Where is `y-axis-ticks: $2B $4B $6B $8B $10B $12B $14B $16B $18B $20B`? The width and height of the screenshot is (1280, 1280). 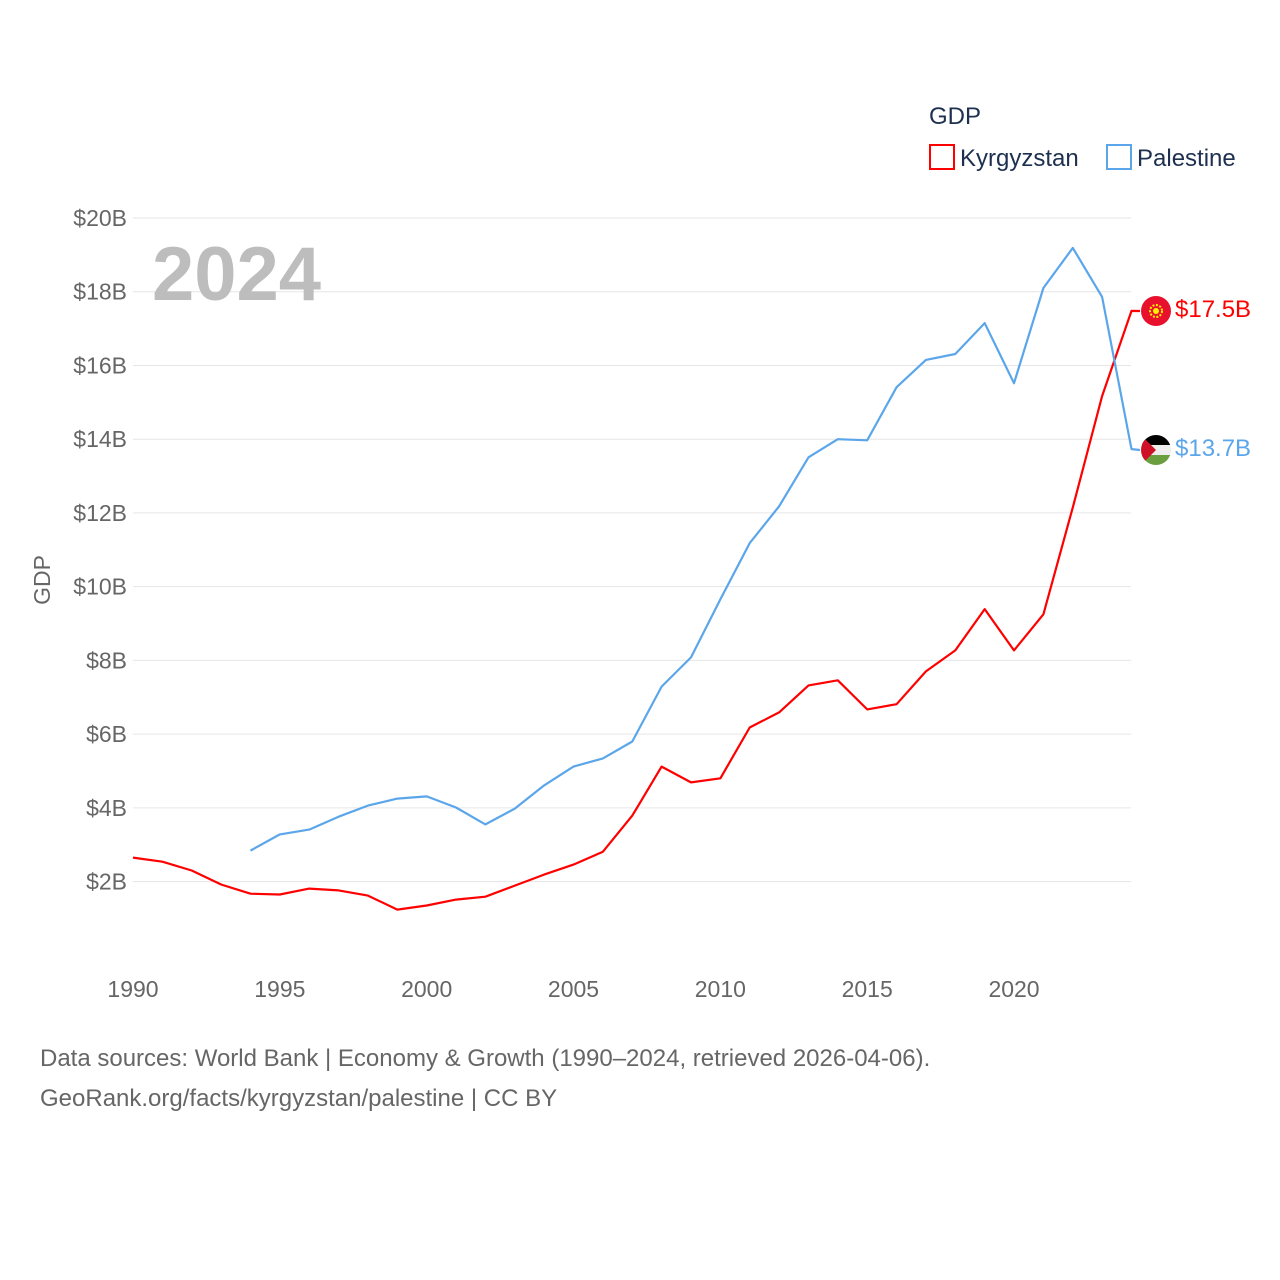
y-axis-ticks: $2B $4B $6B $8B $10B $12B $14B $16B $18B $20B is located at coordinates (100, 550).